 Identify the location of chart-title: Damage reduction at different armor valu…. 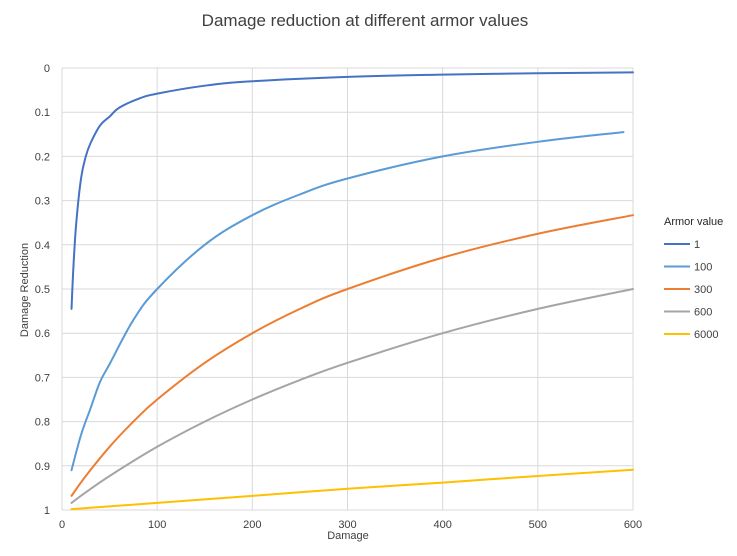
(365, 20).